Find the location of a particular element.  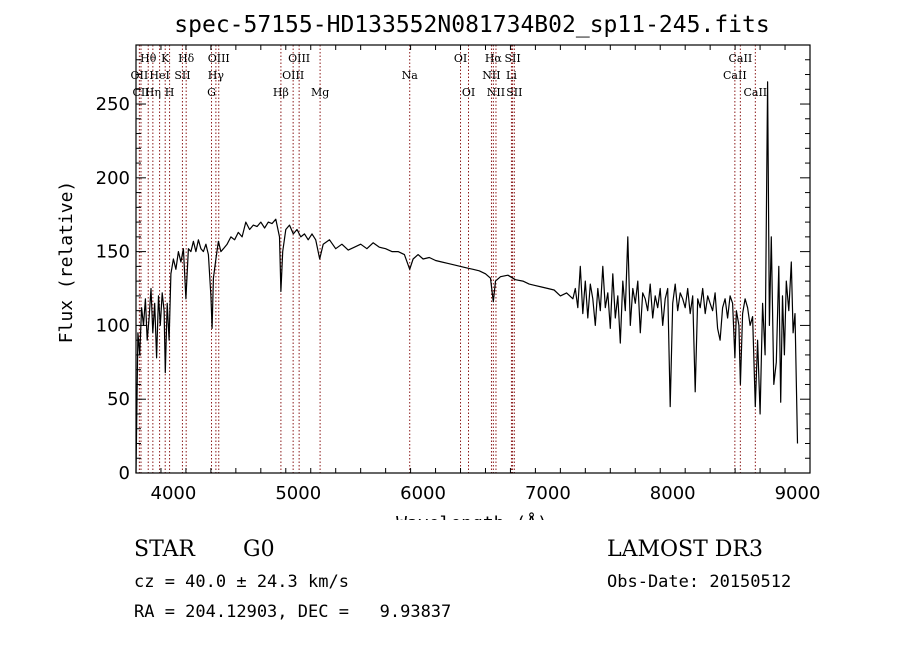

x-tick-label: 4000 is located at coordinates (174, 493).